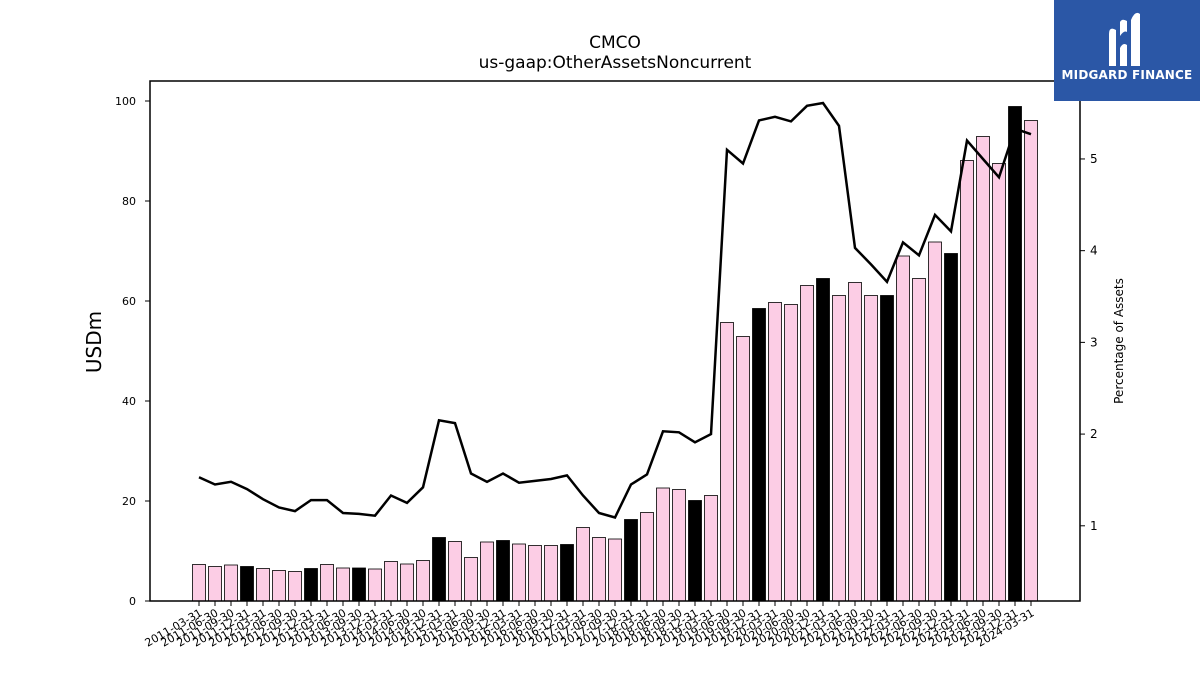 This screenshot has height=675, width=1200. What do you see at coordinates (1094, 434) in the screenshot?
I see `y2-tick-label: 2` at bounding box center [1094, 434].